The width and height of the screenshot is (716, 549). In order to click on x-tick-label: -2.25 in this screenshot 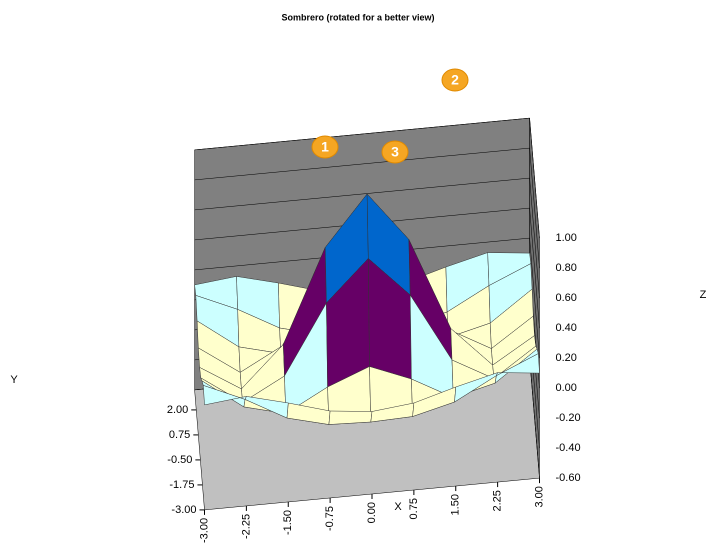, I will do `click(246, 526)`.